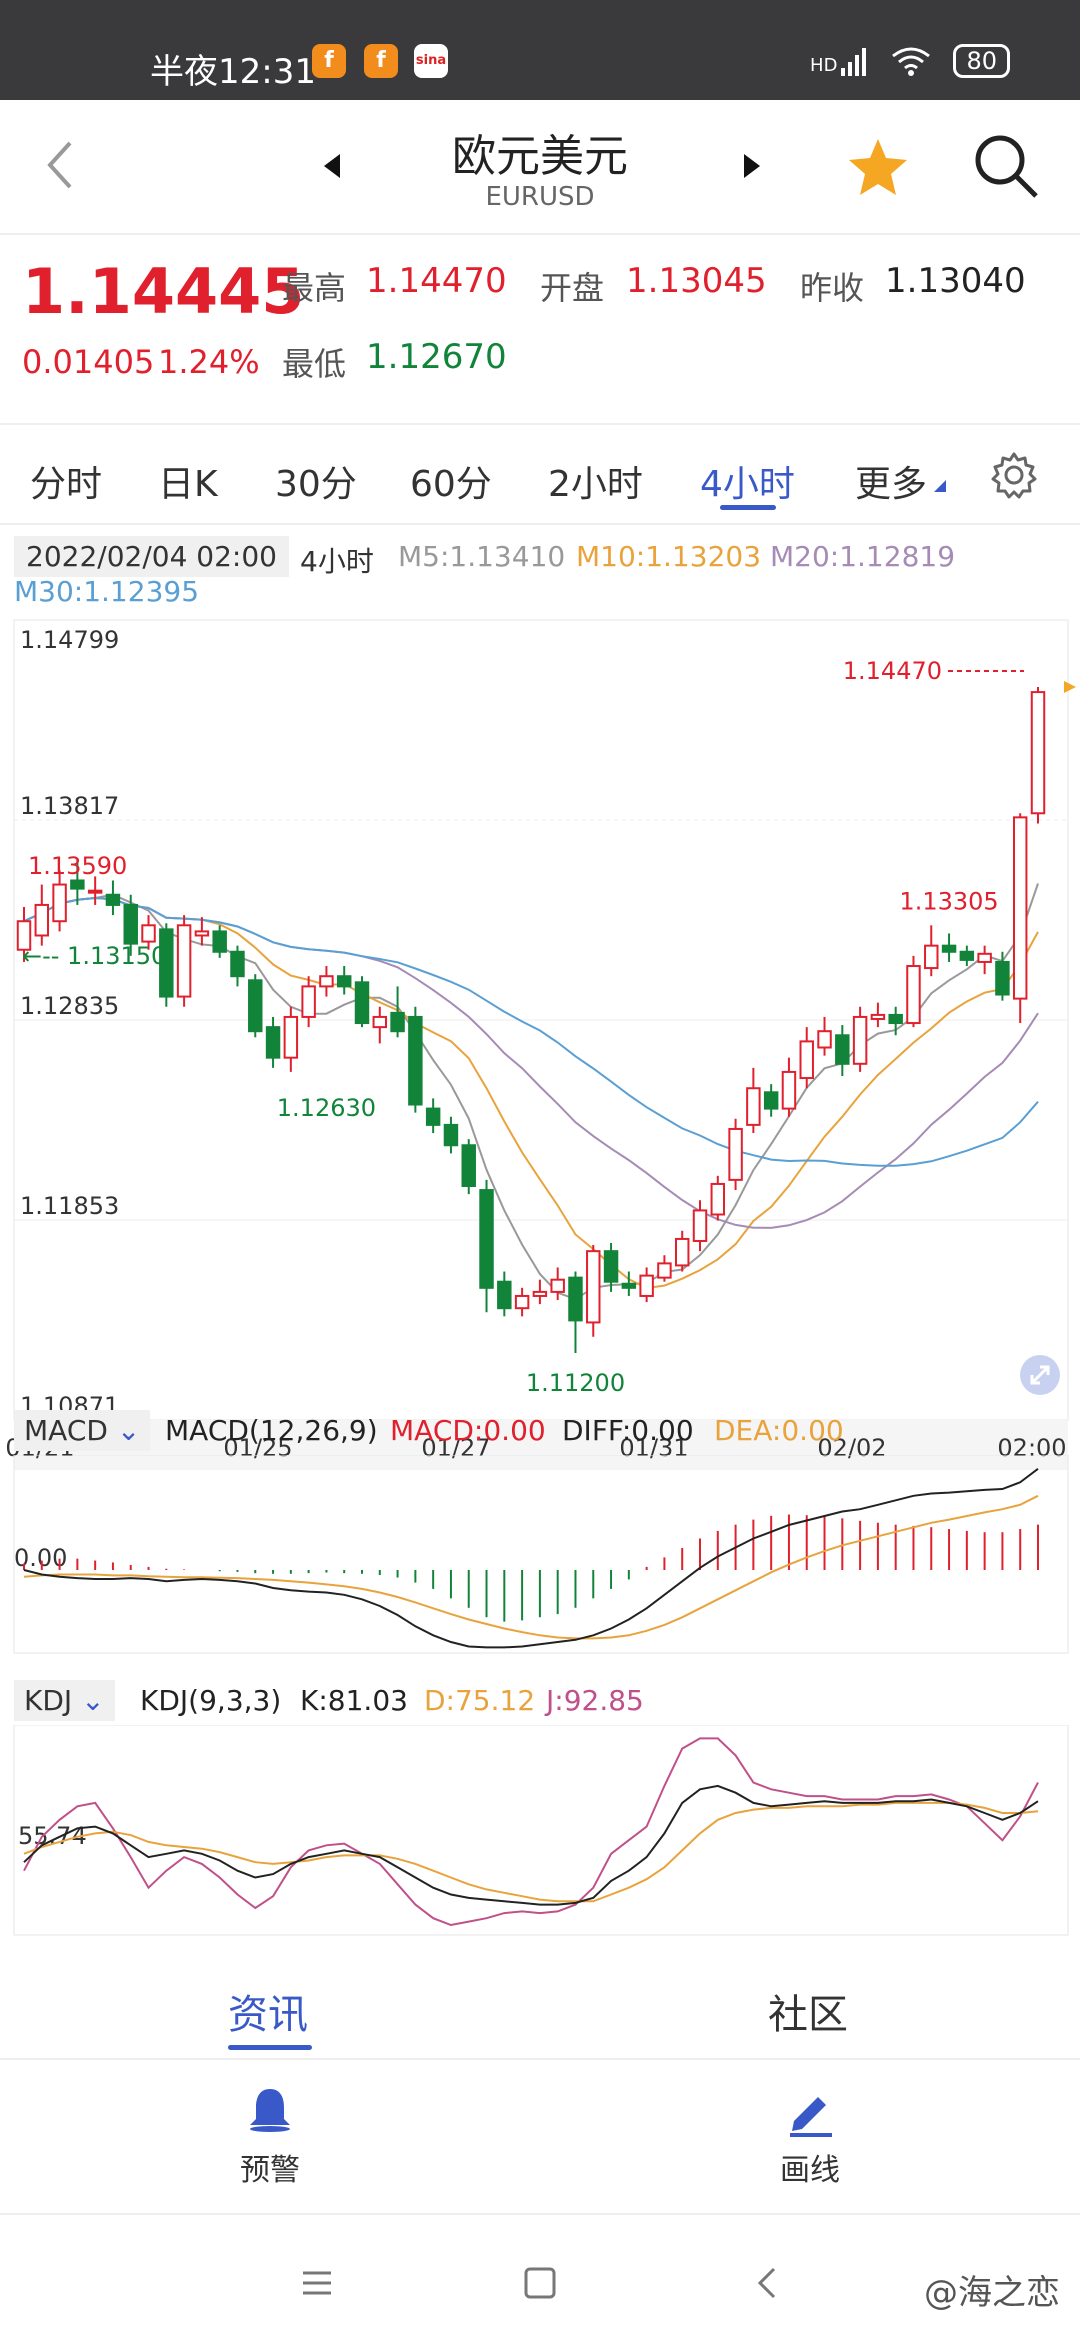 The width and height of the screenshot is (1080, 2340). I want to click on tab-4hour: 4小时, so click(747, 484).